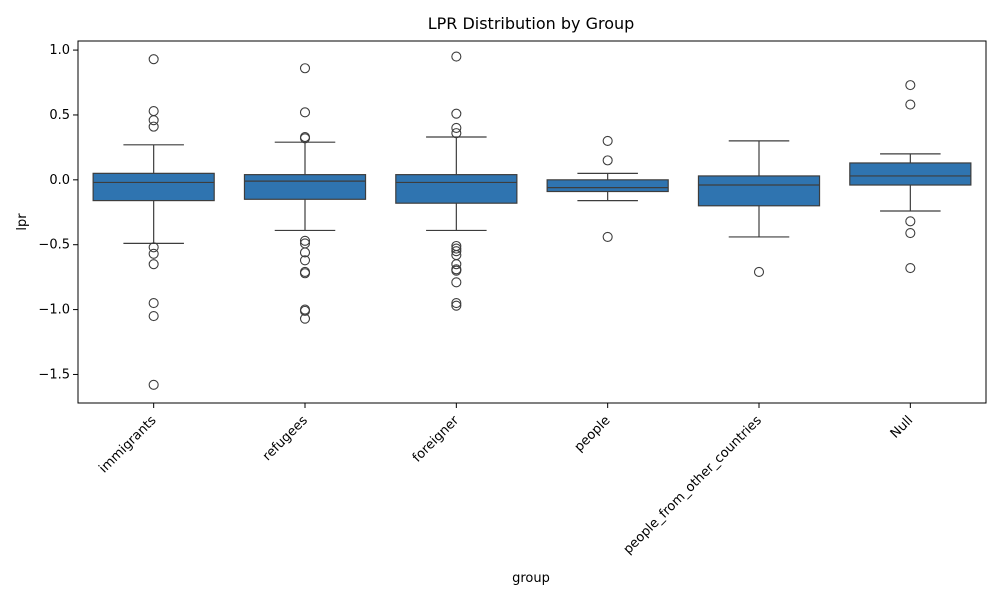 This screenshot has width=1000, height=600. What do you see at coordinates (285, 438) in the screenshot?
I see `x-tick-label: refugees` at bounding box center [285, 438].